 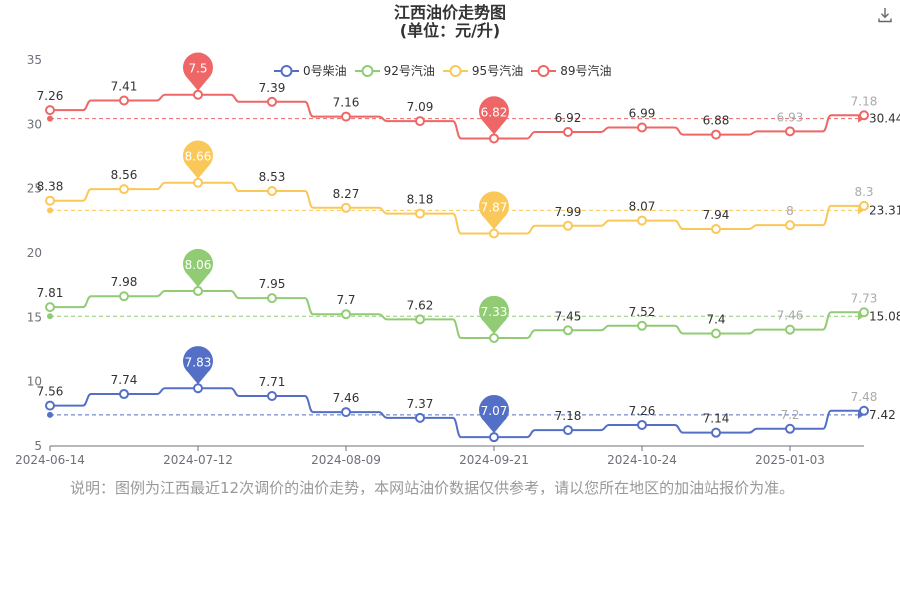 I want to click on pin-label: 8.06, so click(x=198, y=265).